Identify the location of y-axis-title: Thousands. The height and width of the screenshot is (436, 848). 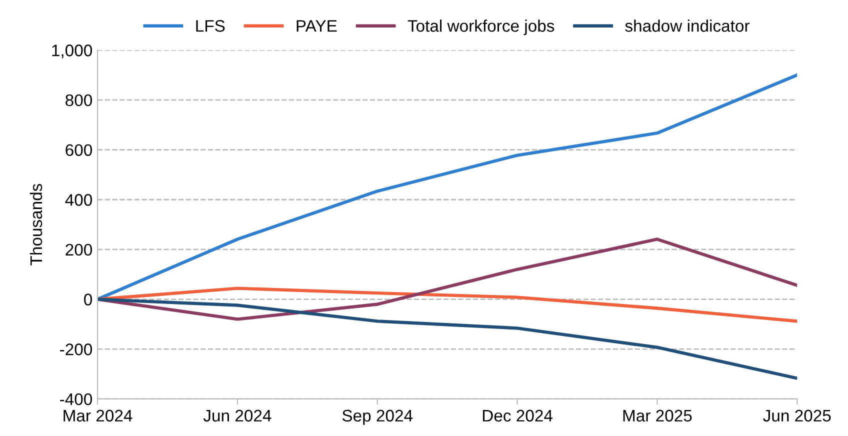
(36, 225).